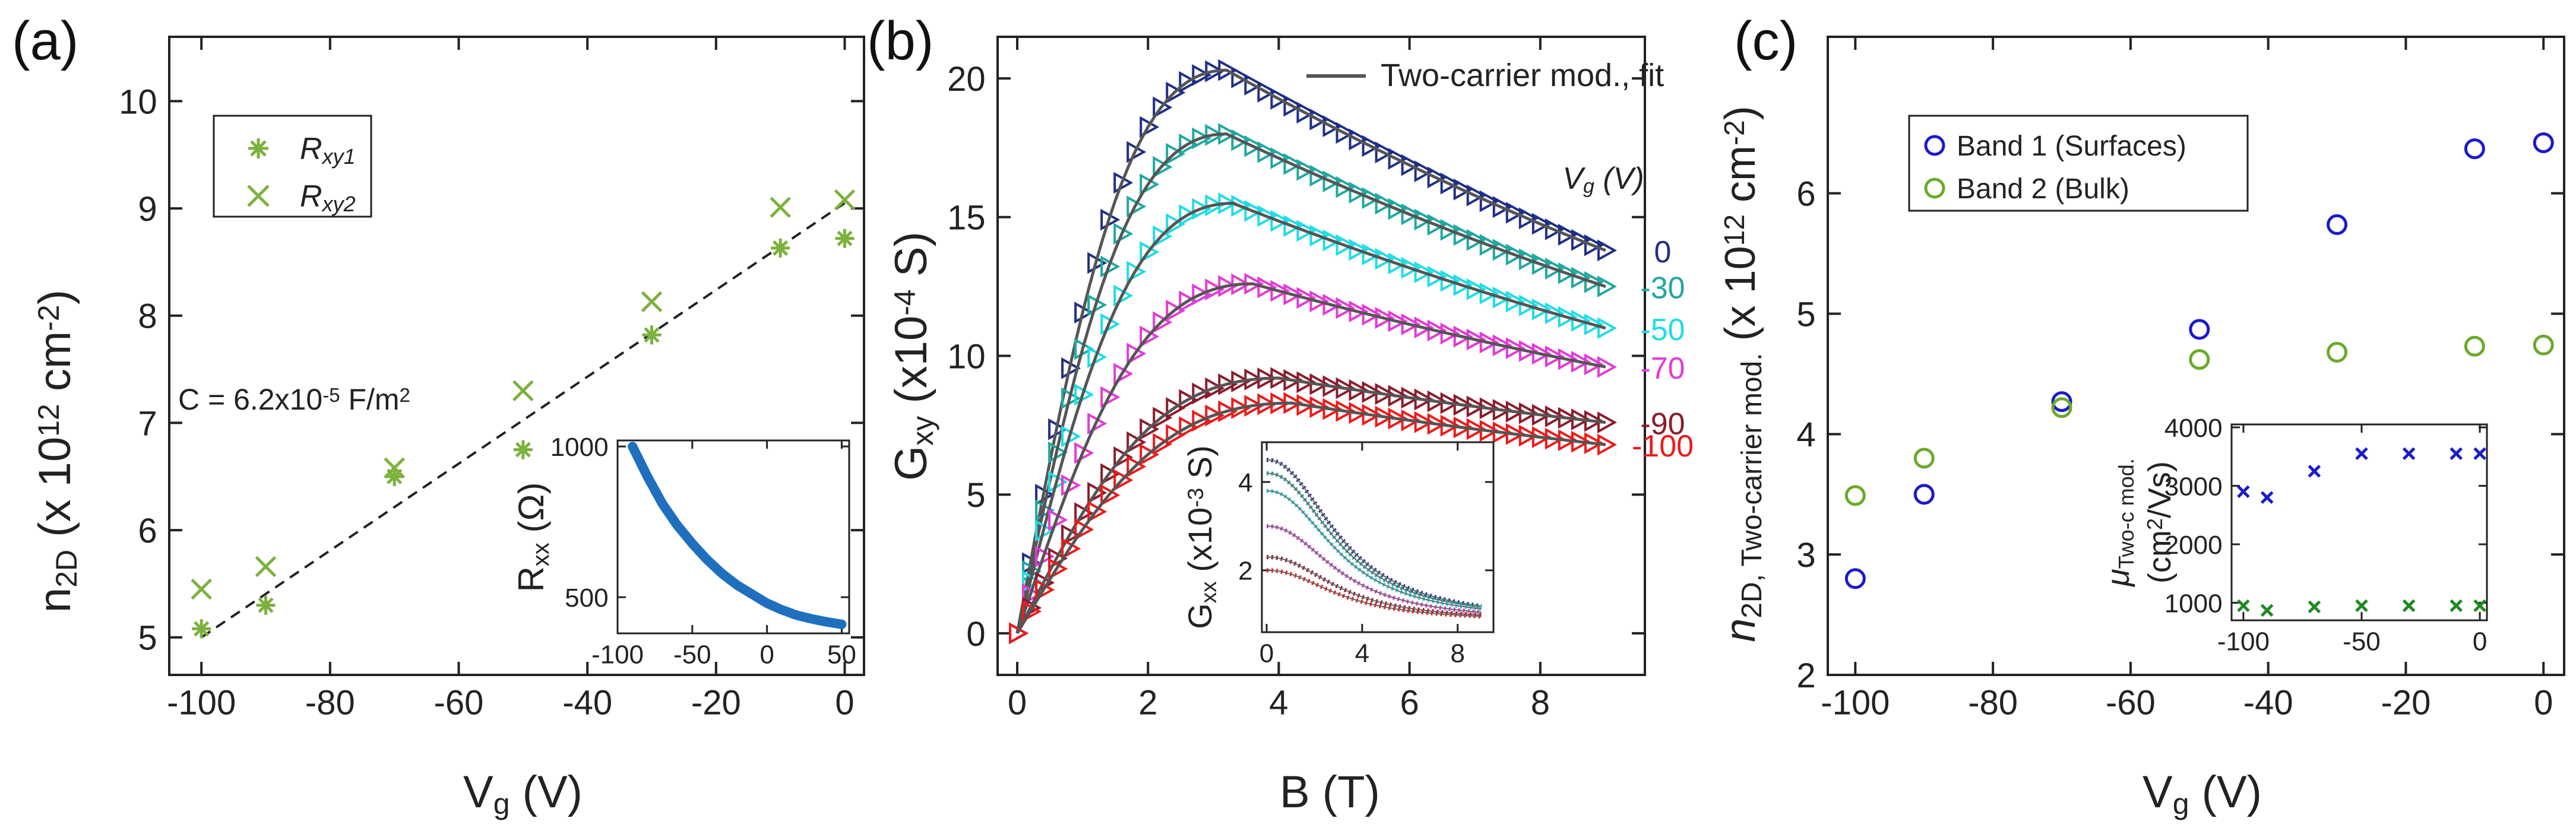 This screenshot has height=834, width=2576. I want to click on legend-label: Rxy2, so click(328, 198).